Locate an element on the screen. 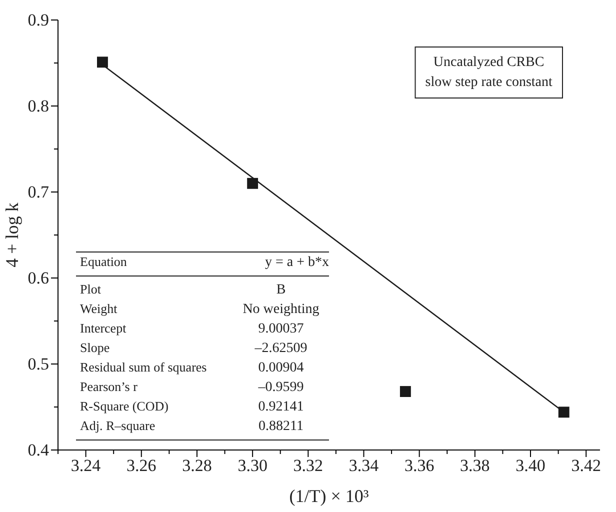 Image resolution: width=616 pixels, height=512 pixels. annotation: No weighting is located at coordinates (281, 309).